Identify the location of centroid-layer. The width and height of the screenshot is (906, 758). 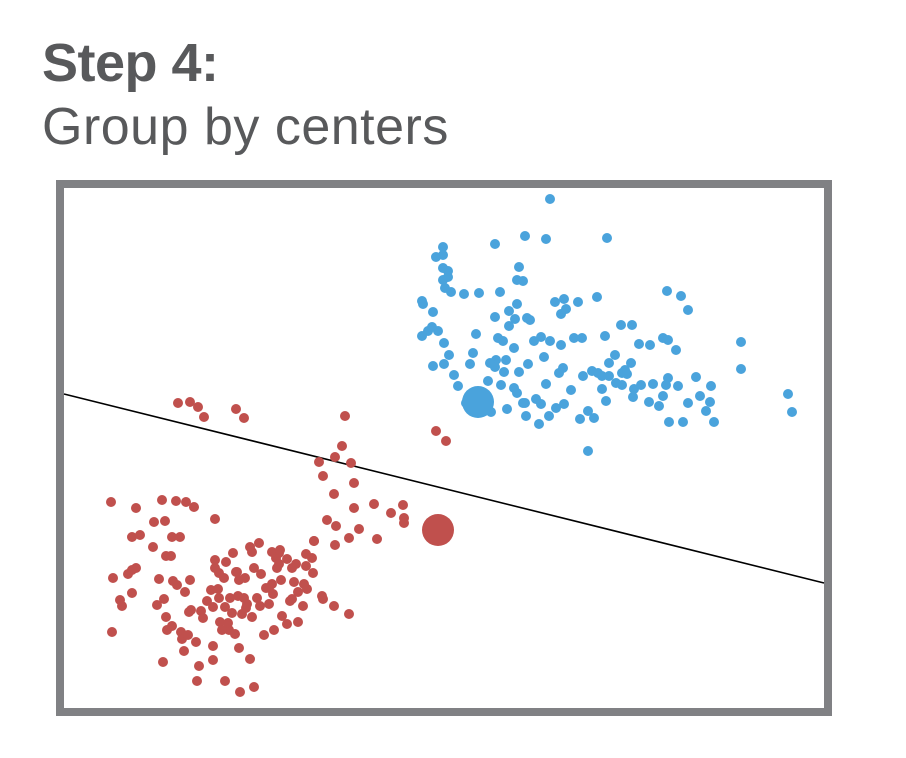
(458, 466).